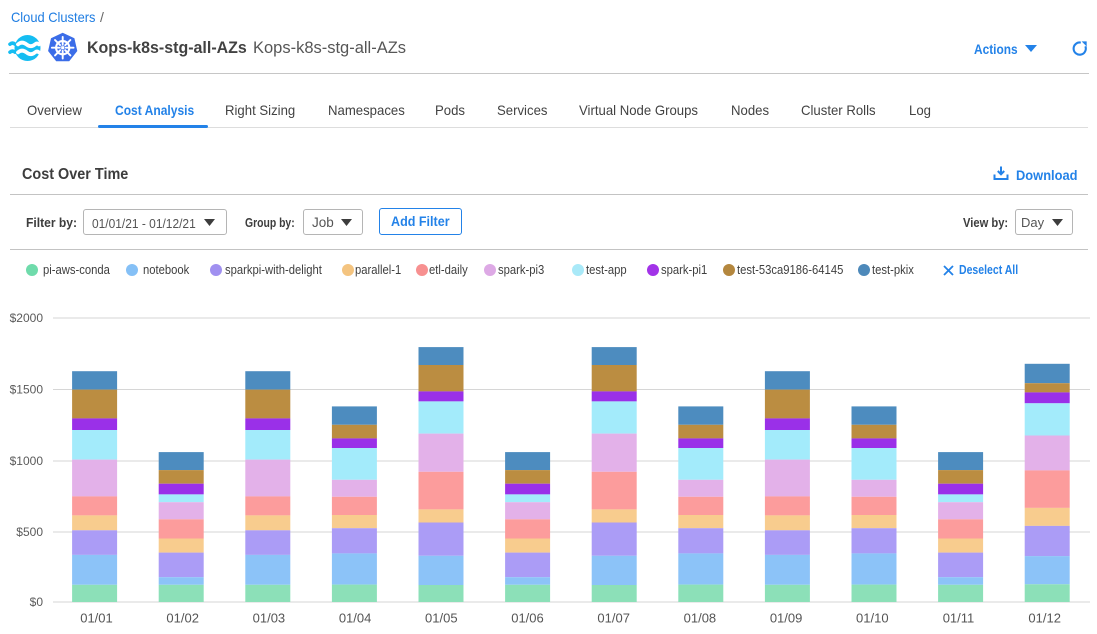 This screenshot has width=1097, height=634. What do you see at coordinates (27, 461) in the screenshot?
I see `svg-text: $1000` at bounding box center [27, 461].